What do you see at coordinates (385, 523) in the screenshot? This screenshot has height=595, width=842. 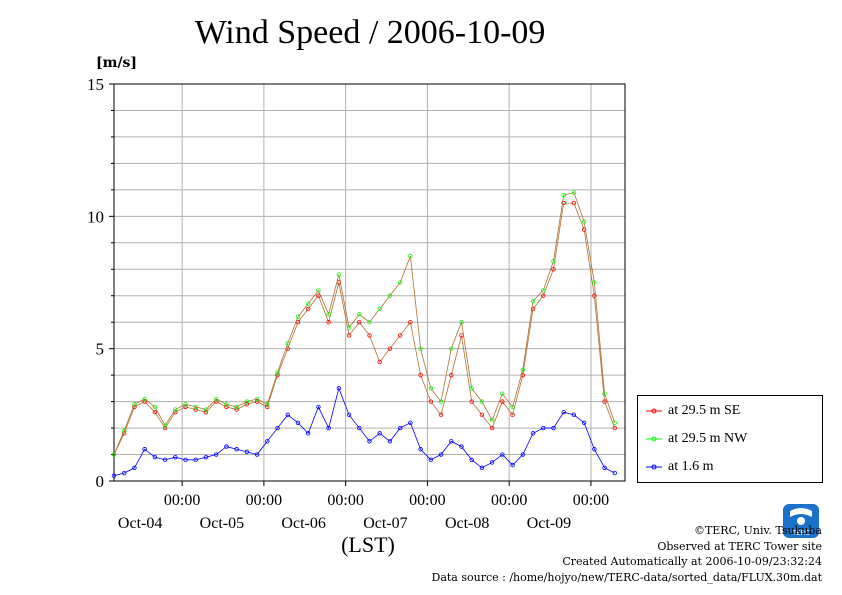 I see `x-tick-date-label: Oct-07` at bounding box center [385, 523].